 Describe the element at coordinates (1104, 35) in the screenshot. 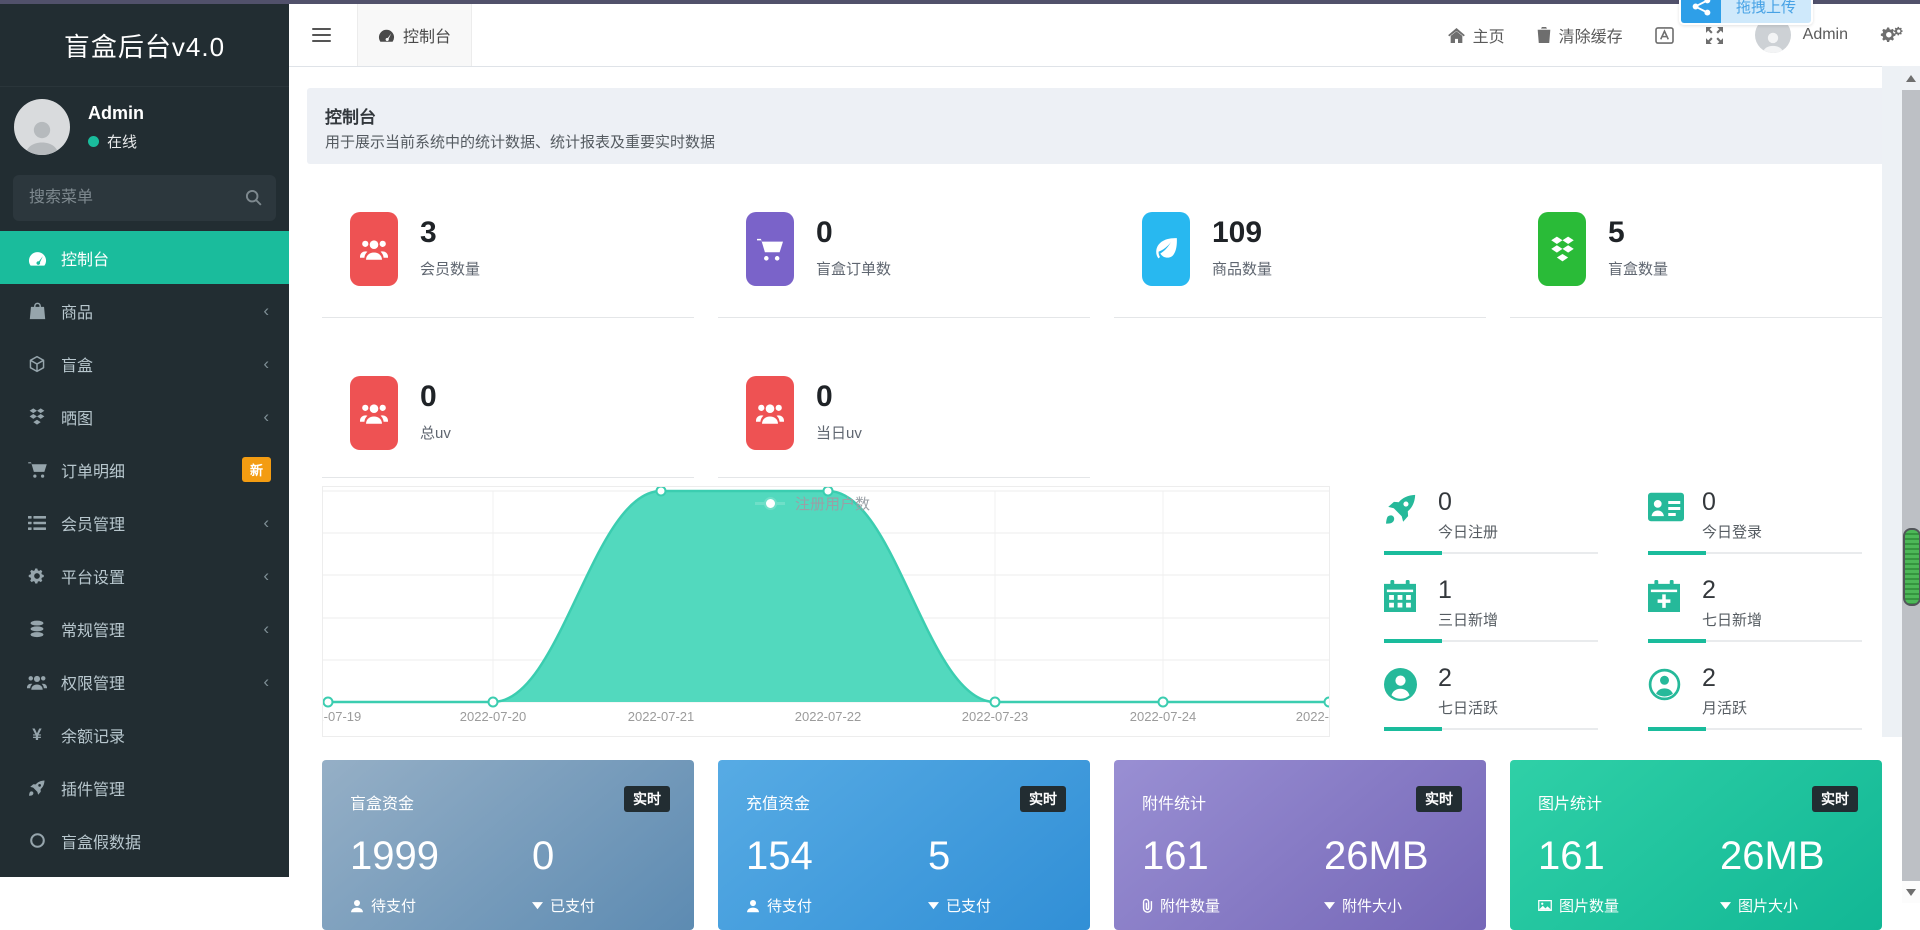

I see `top-navbar: 控制台 主页 清除缓存 Admin` at that location.